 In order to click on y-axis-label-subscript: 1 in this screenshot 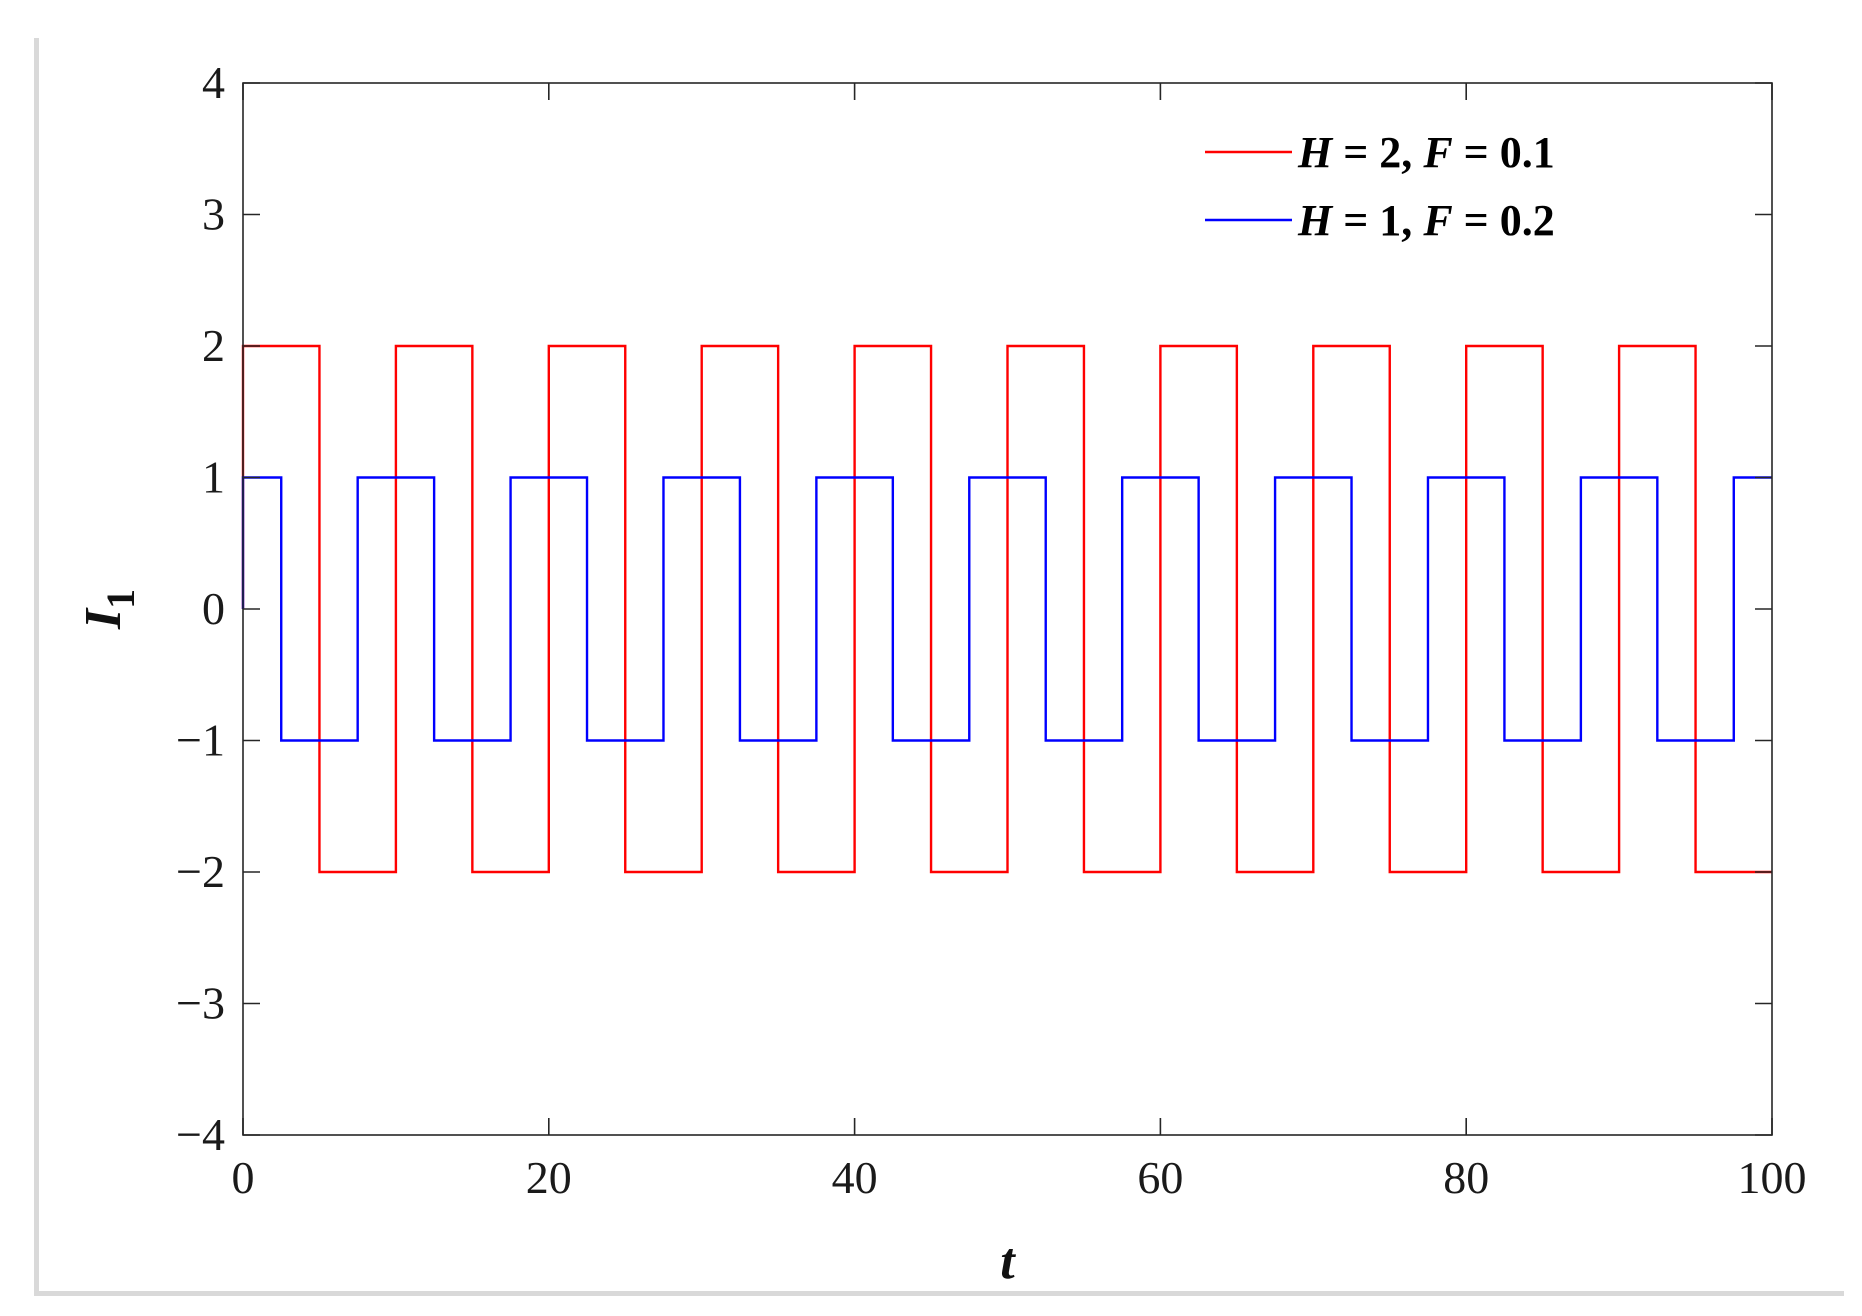, I will do `click(120, 599)`.